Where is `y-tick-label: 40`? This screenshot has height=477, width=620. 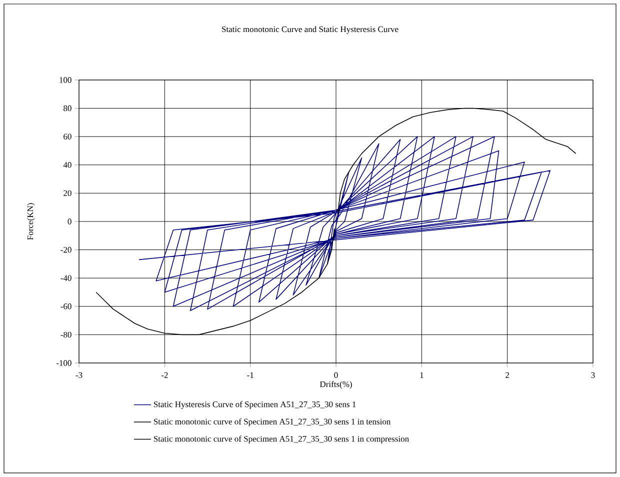
y-tick-label: 40 is located at coordinates (67, 165).